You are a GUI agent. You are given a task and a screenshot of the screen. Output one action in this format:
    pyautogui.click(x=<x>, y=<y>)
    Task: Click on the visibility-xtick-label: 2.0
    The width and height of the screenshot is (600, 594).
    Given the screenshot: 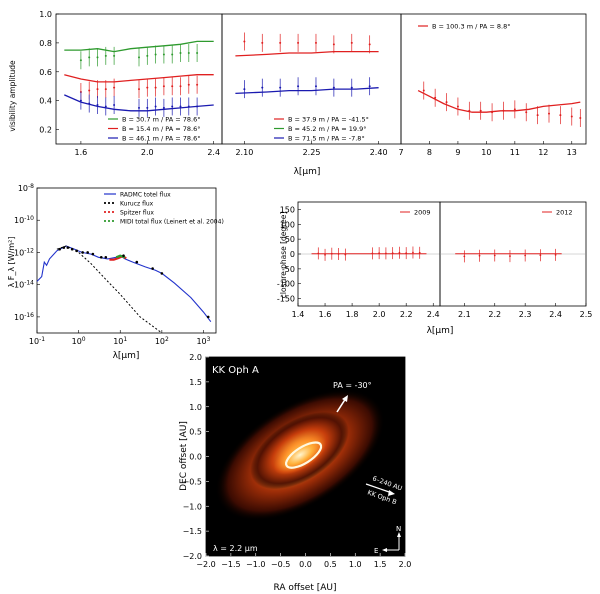 What is the action you would take?
    pyautogui.click(x=147, y=152)
    